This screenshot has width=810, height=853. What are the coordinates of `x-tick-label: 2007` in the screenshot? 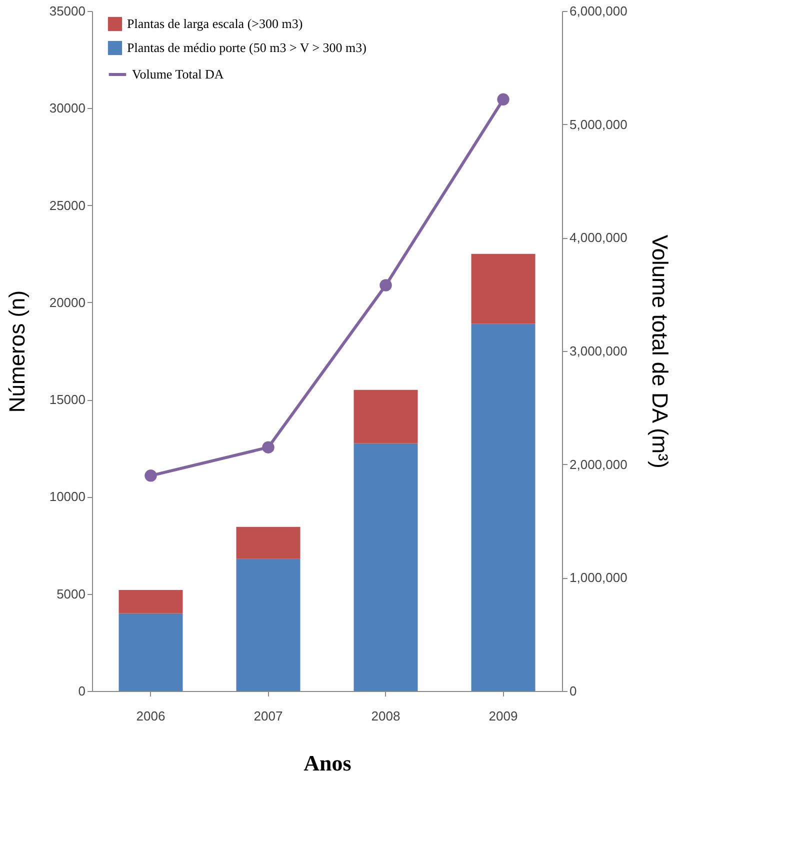 It's located at (268, 716).